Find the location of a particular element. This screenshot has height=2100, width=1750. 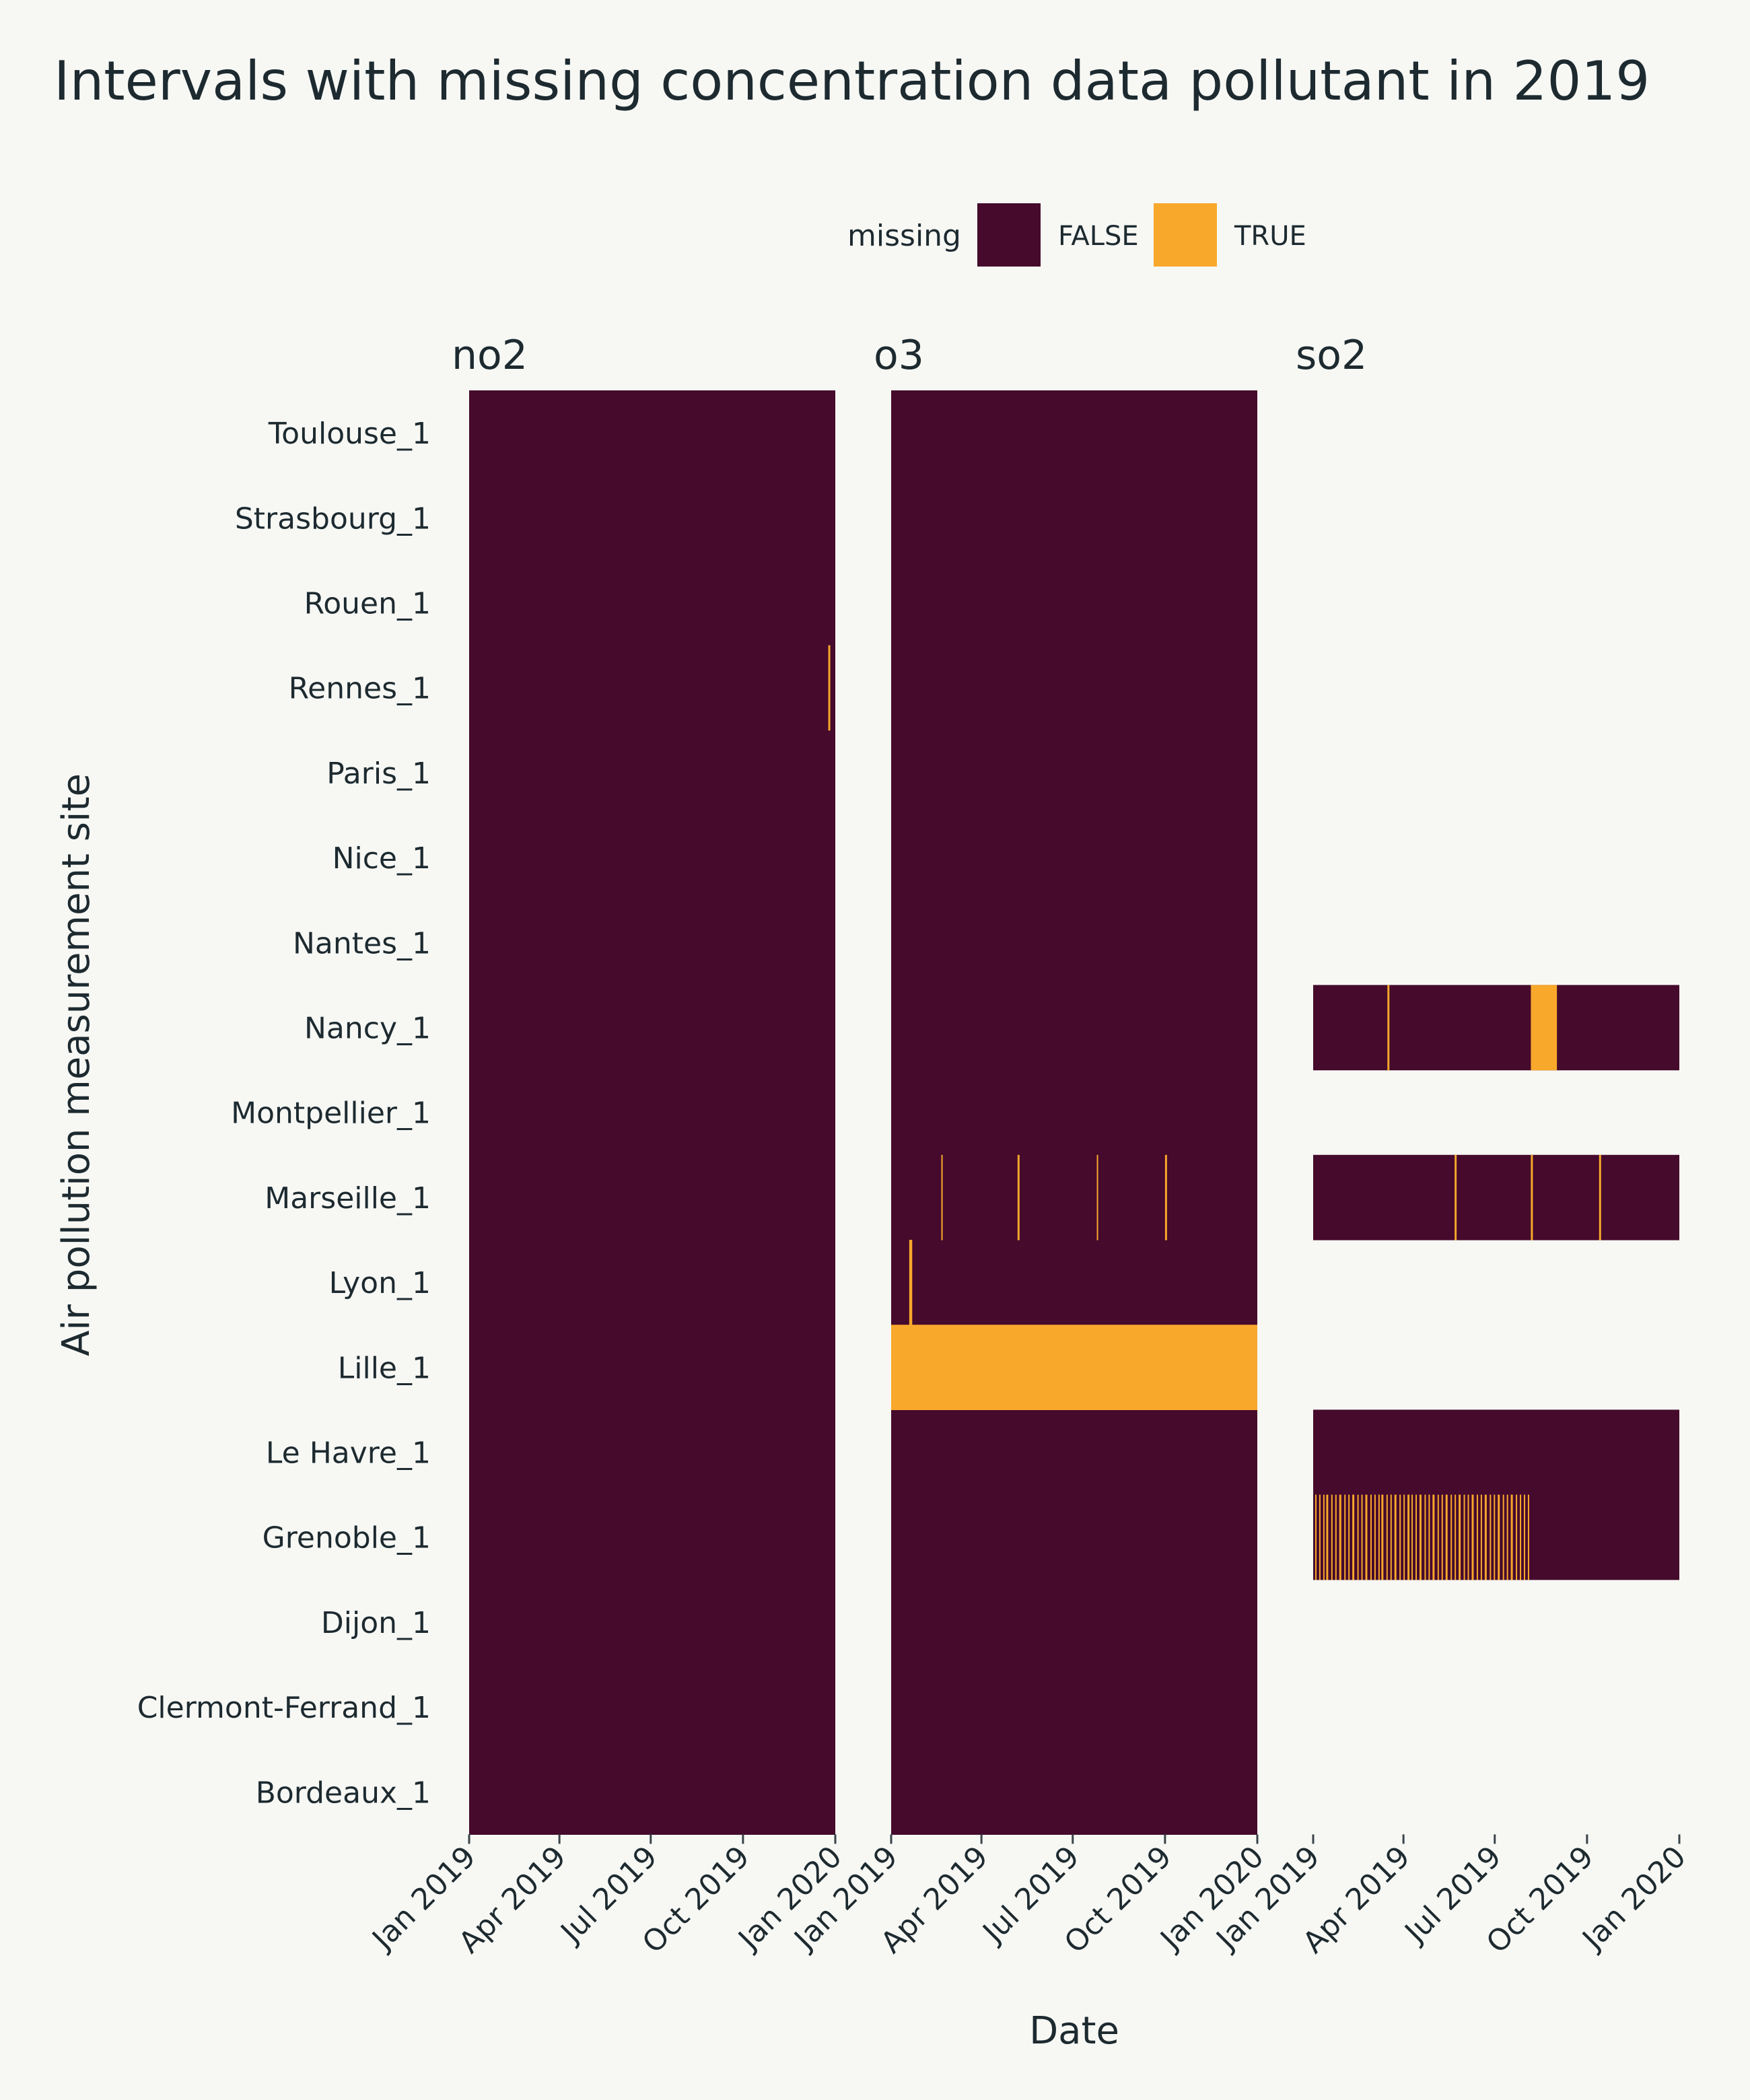

y-tick-label-rouen-1: Rouen_1 is located at coordinates (367, 604).